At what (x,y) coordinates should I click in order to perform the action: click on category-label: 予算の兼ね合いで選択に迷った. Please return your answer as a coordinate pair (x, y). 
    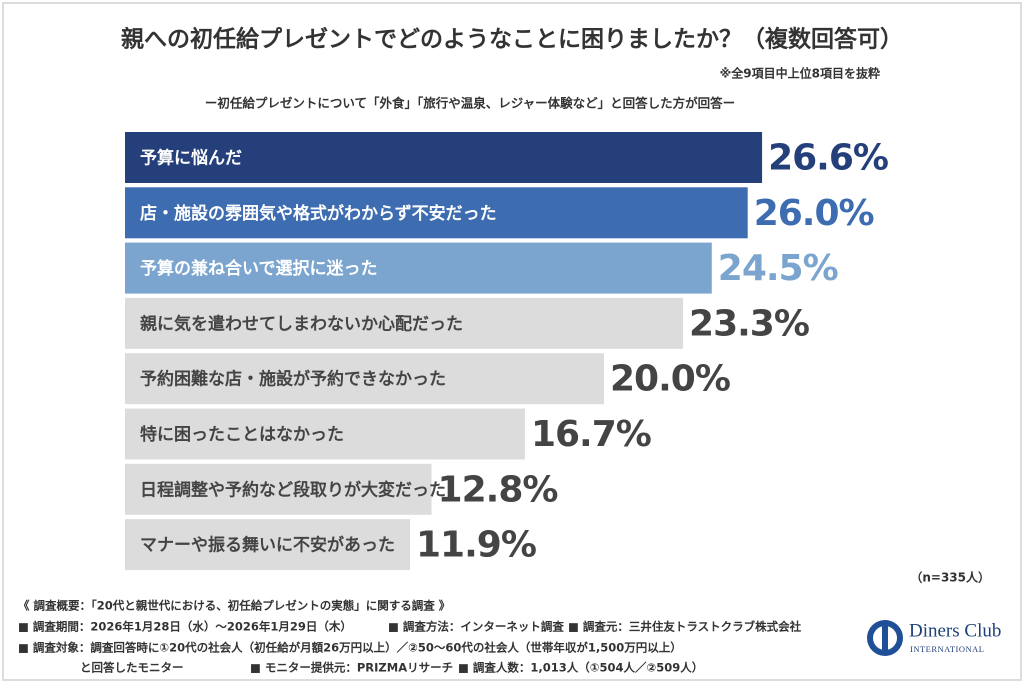
    Looking at the image, I should click on (259, 268).